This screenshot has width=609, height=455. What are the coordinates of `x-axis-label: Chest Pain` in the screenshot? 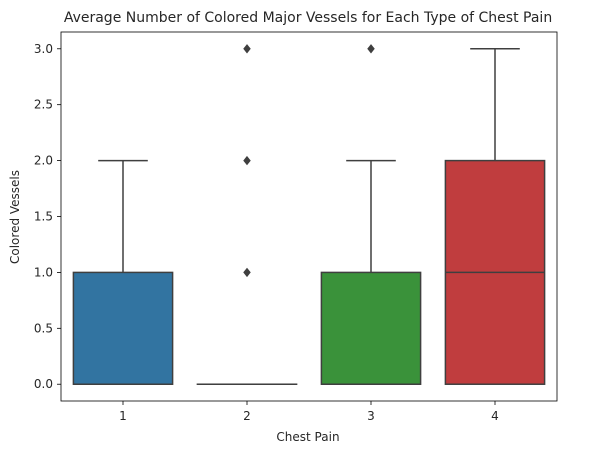 It's located at (307, 437).